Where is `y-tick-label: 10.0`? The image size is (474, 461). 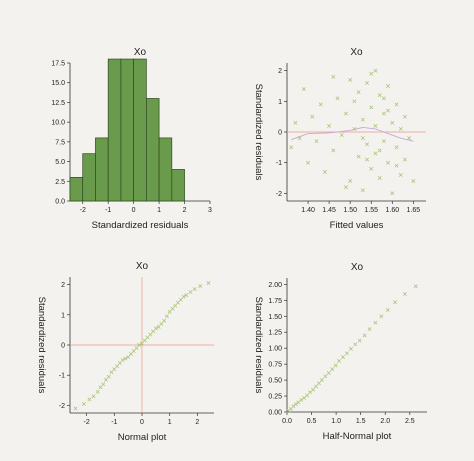
y-tick-label: 10.0 is located at coordinates (58, 123).